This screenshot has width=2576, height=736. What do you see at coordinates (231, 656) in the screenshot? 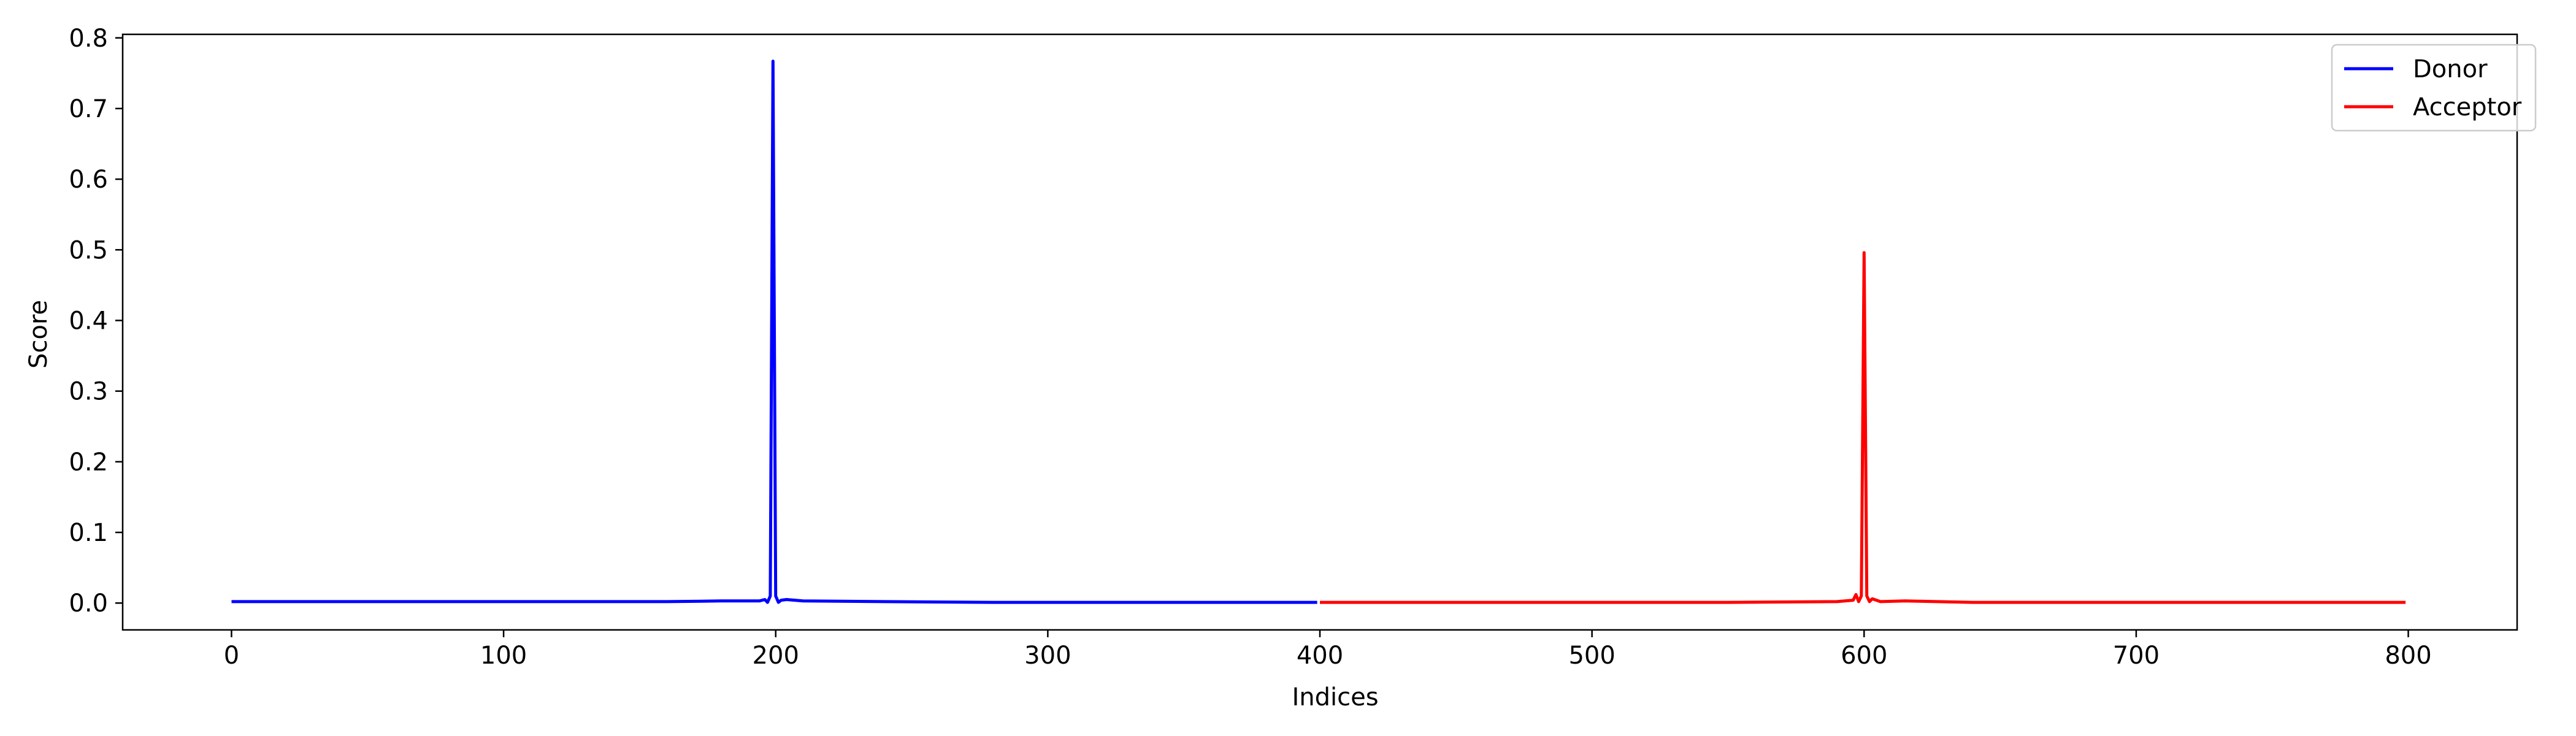
I see `x-tick-label: 0` at bounding box center [231, 656].